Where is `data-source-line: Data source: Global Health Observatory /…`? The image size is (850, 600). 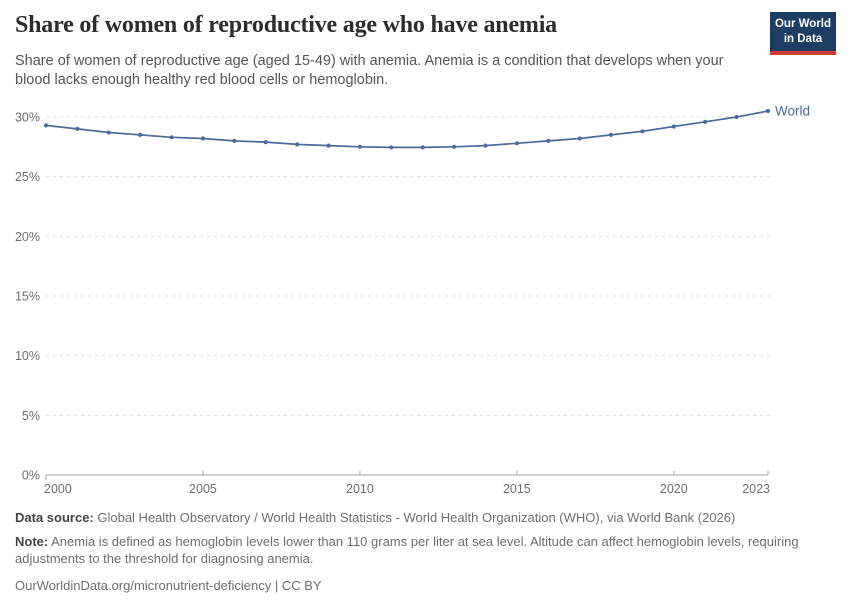
data-source-line: Data source: Global Health Observatory /… is located at coordinates (428, 518).